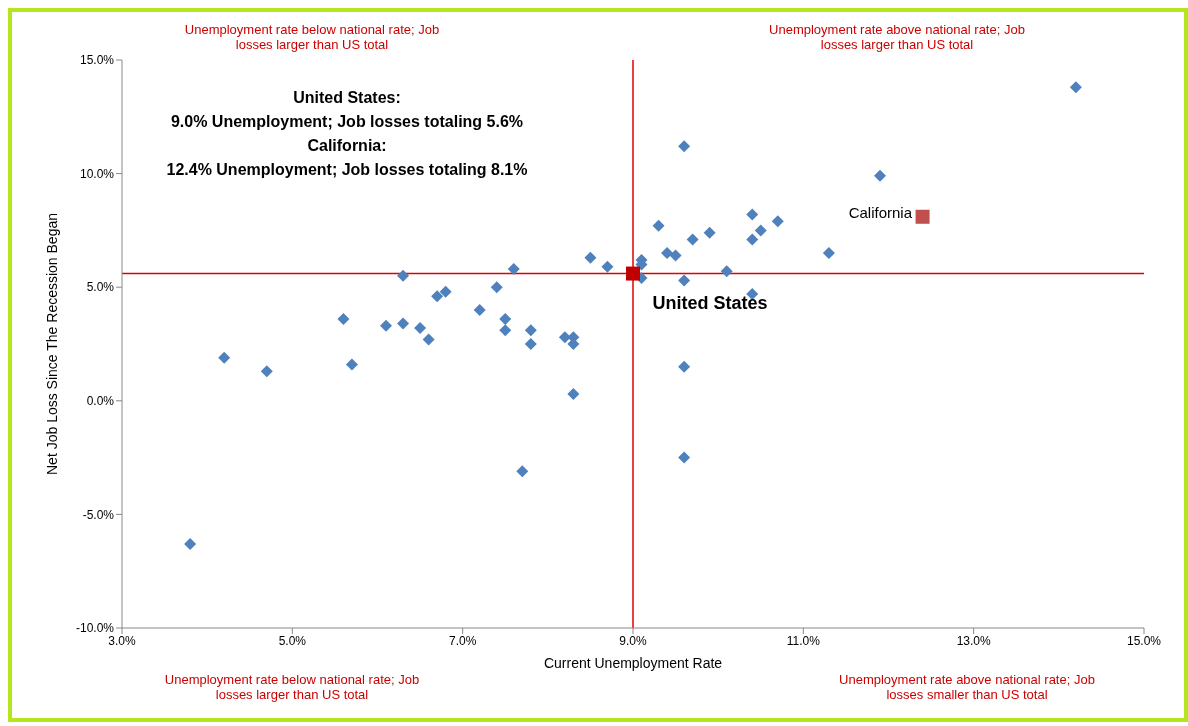  What do you see at coordinates (347, 134) in the screenshot?
I see `annotation: United States: 9.0% Unemployment; Job losses totaling 5.6% California: 12.4% Unemployment; Job losses totaling 8.1%` at bounding box center [347, 134].